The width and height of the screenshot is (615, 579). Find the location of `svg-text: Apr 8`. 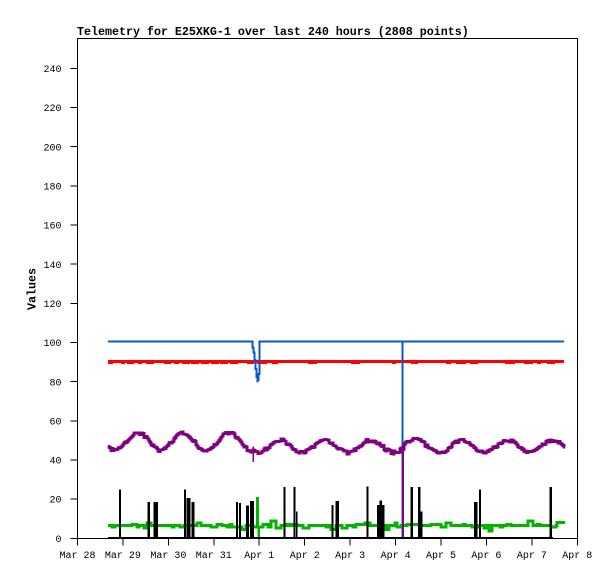

svg-text: Apr 8 is located at coordinates (577, 556).